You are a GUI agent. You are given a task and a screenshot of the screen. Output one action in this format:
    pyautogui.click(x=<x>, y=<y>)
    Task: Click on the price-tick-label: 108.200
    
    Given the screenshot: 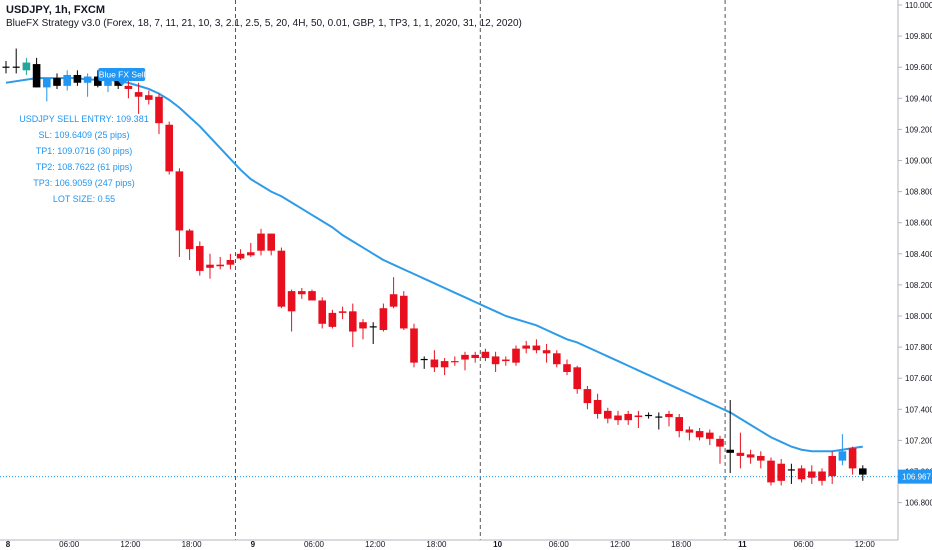 What is the action you would take?
    pyautogui.click(x=918, y=285)
    